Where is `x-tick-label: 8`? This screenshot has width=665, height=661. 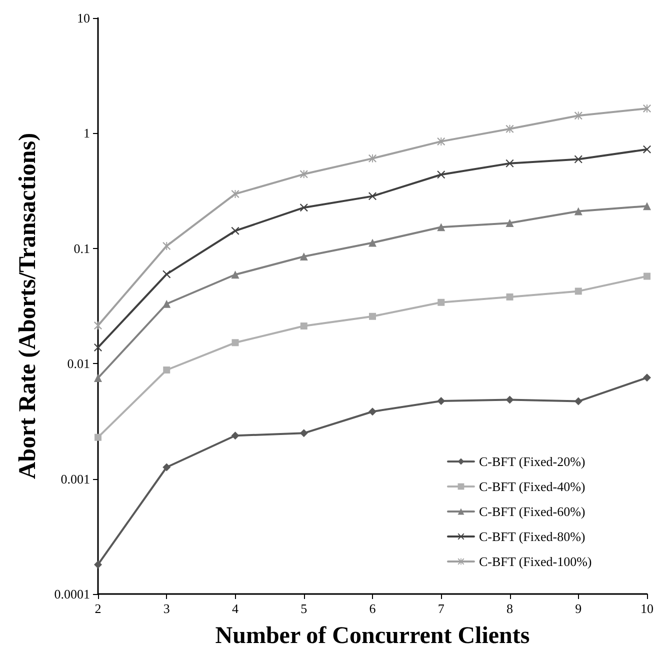 x-tick-label: 8 is located at coordinates (509, 608).